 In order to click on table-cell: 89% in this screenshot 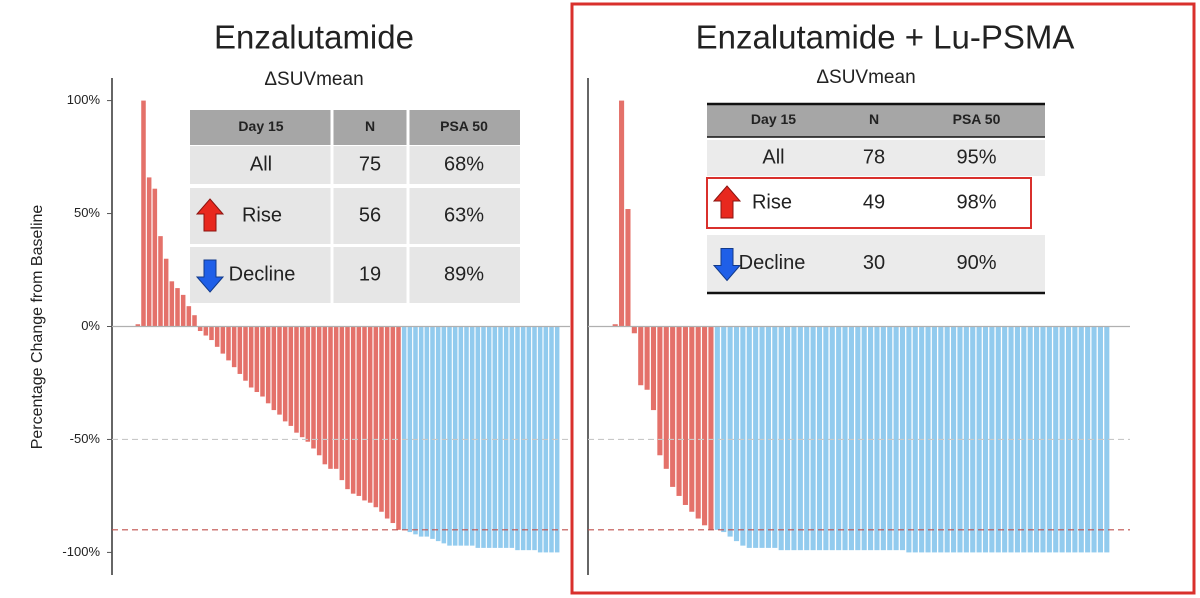, I will do `click(464, 274)`.